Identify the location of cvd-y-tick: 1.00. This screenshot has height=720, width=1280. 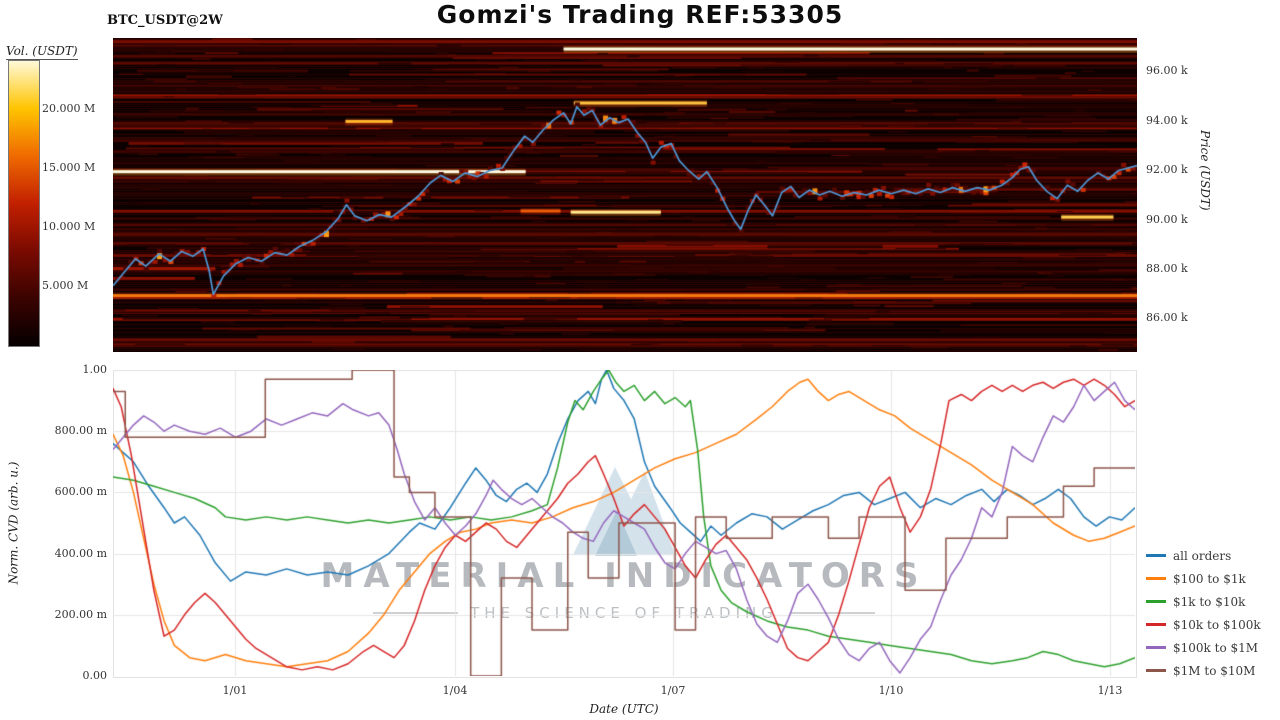
(95, 369).